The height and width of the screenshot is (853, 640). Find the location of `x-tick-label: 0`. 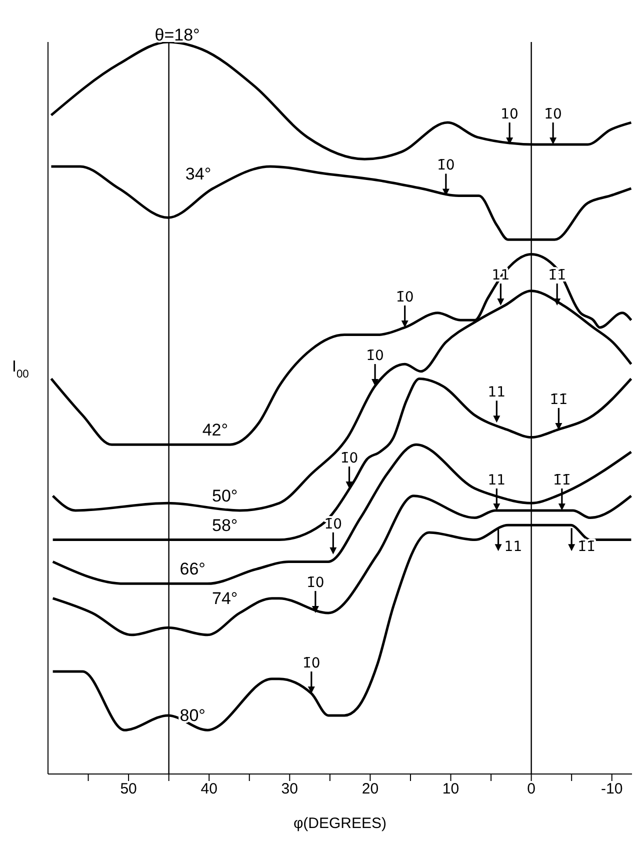

x-tick-label: 0 is located at coordinates (531, 789).